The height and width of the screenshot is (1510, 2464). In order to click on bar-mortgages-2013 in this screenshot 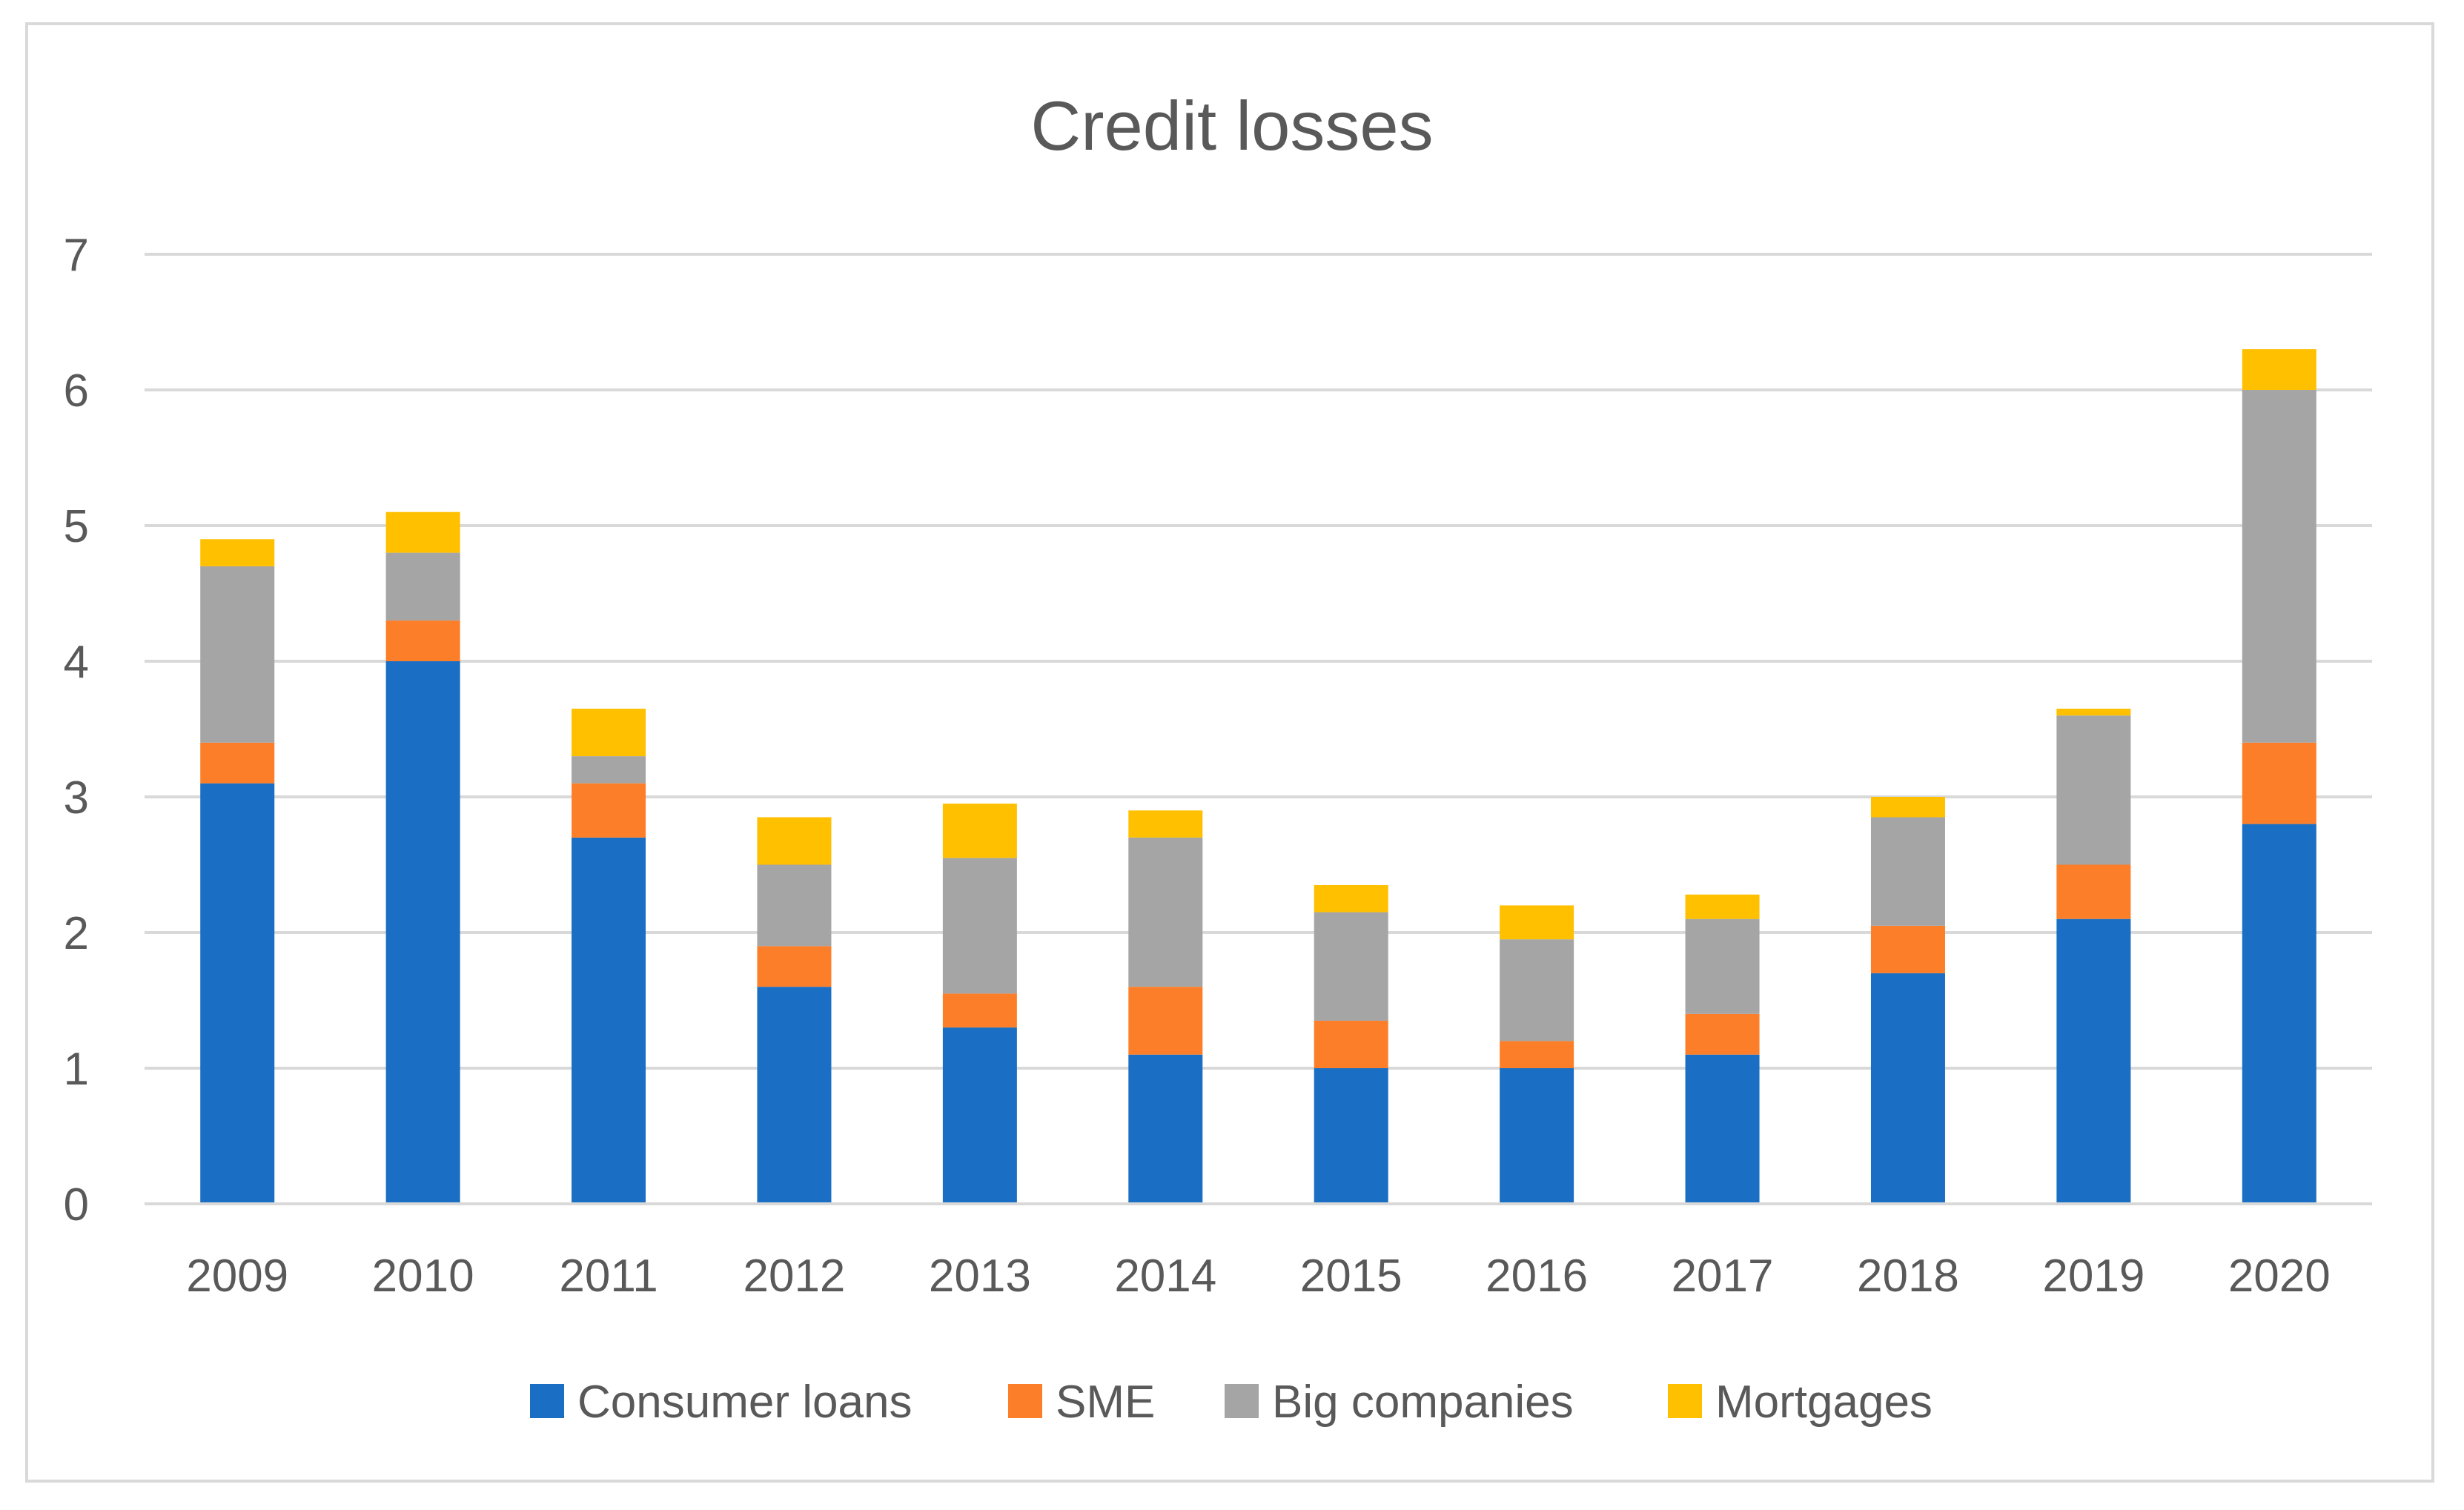, I will do `click(979, 831)`.